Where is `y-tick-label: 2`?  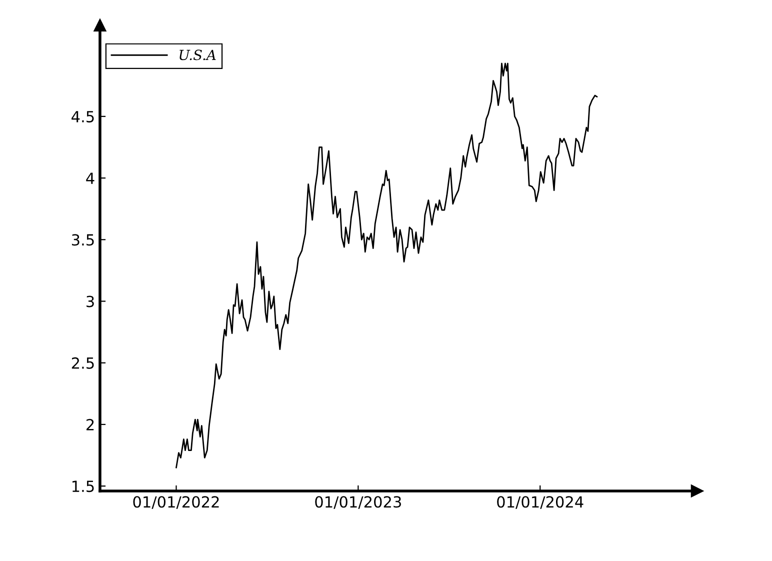 y-tick-label: 2 is located at coordinates (90, 424).